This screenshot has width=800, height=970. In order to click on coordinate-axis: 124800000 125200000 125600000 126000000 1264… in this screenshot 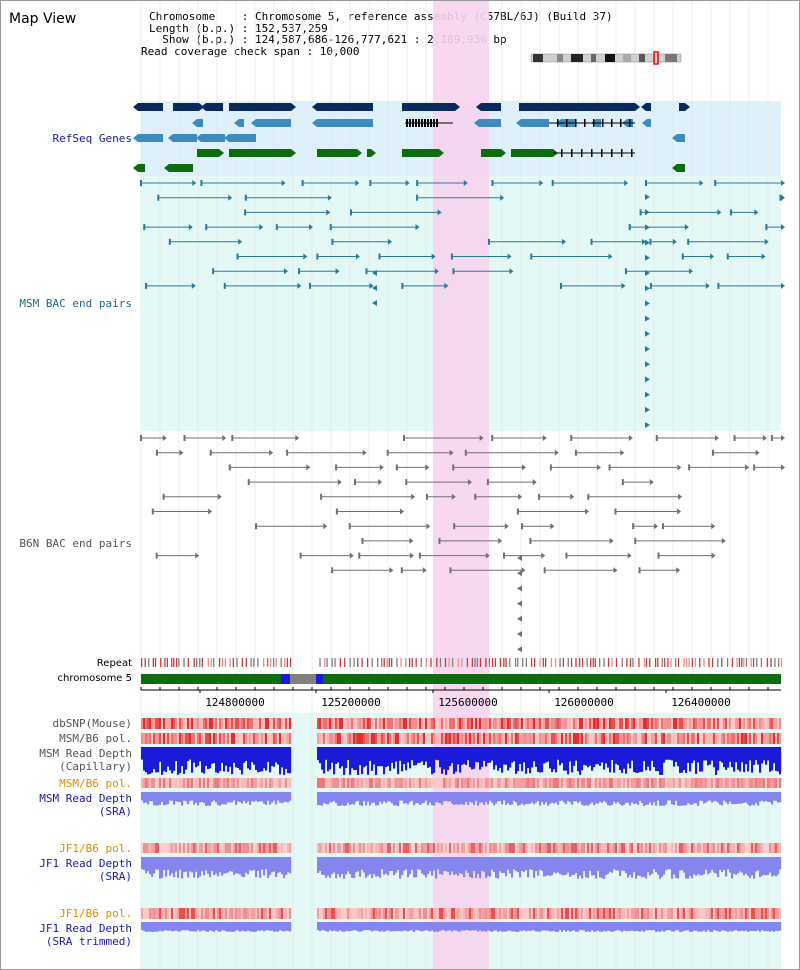, I will do `click(460, 698)`.